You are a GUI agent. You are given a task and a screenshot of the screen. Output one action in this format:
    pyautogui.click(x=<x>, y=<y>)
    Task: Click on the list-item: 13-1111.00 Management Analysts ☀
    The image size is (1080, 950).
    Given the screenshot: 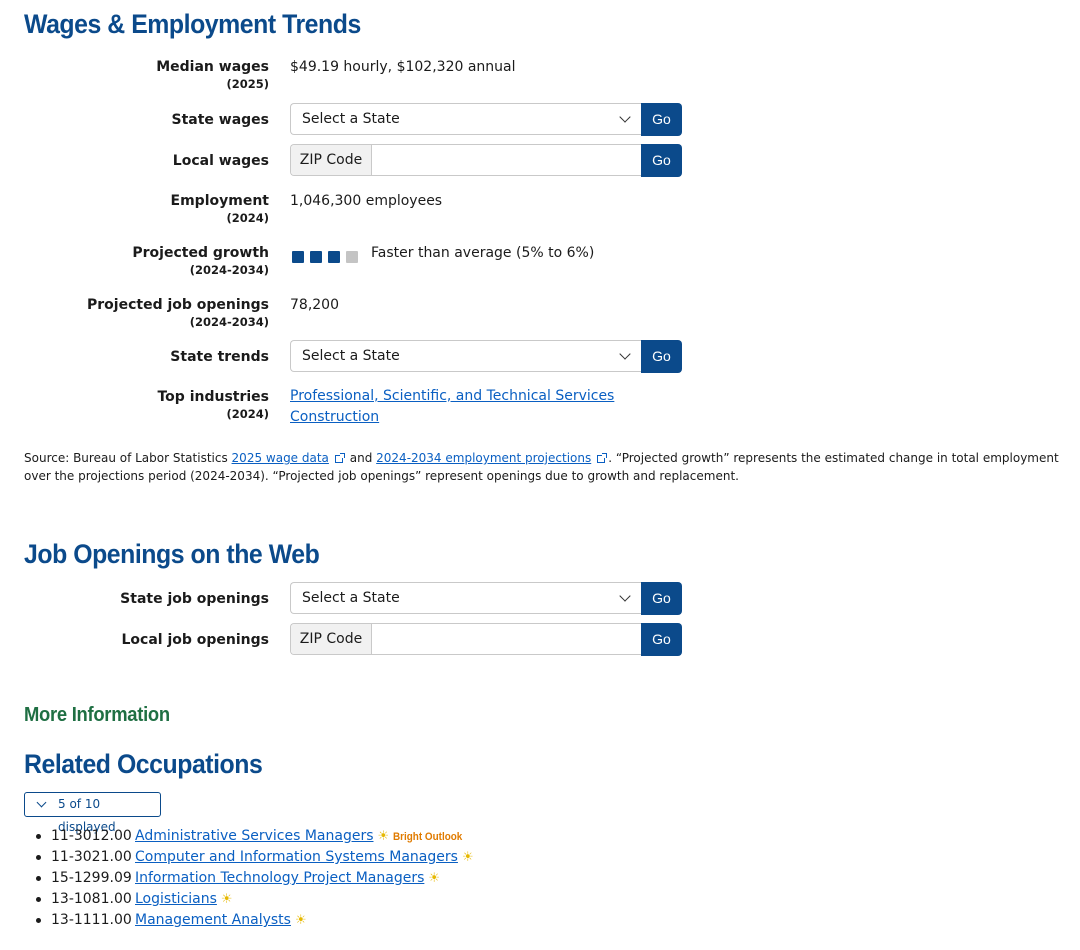 What is the action you would take?
    pyautogui.click(x=249, y=920)
    